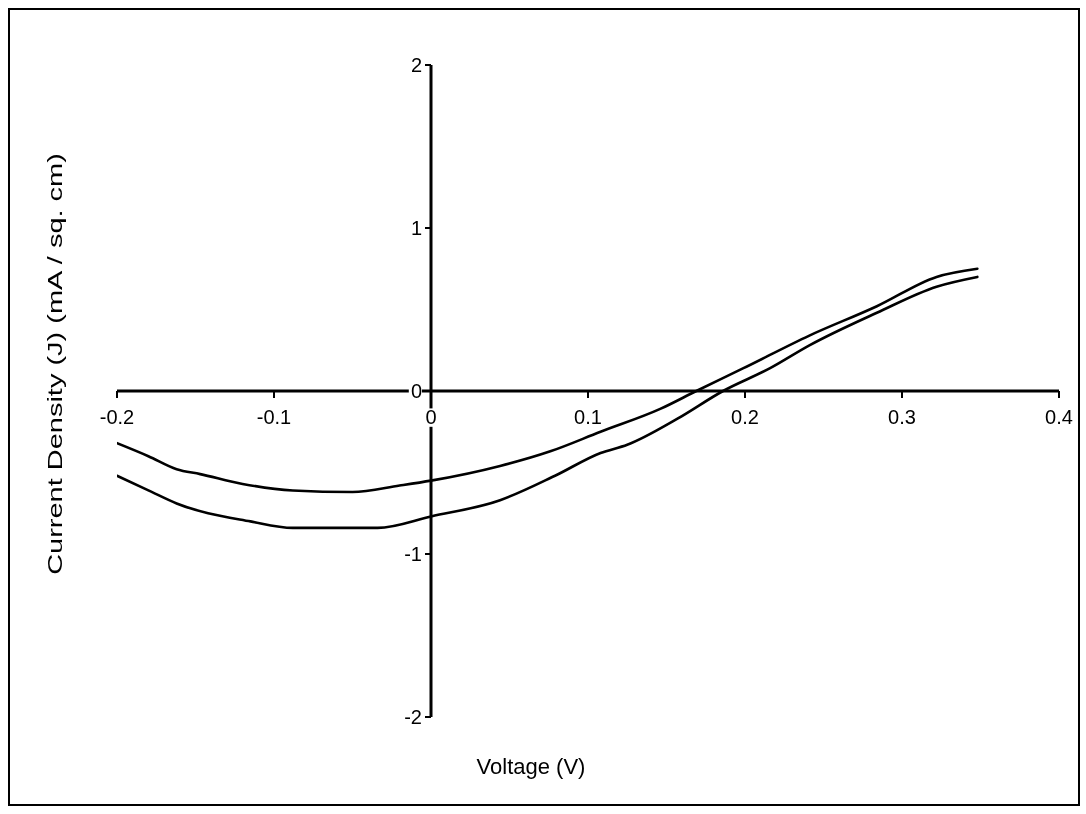 This screenshot has width=1086, height=814. Describe the element at coordinates (54, 364) in the screenshot. I see `y-axis-title: Current Density (J) (mA / sq. cm)` at that location.